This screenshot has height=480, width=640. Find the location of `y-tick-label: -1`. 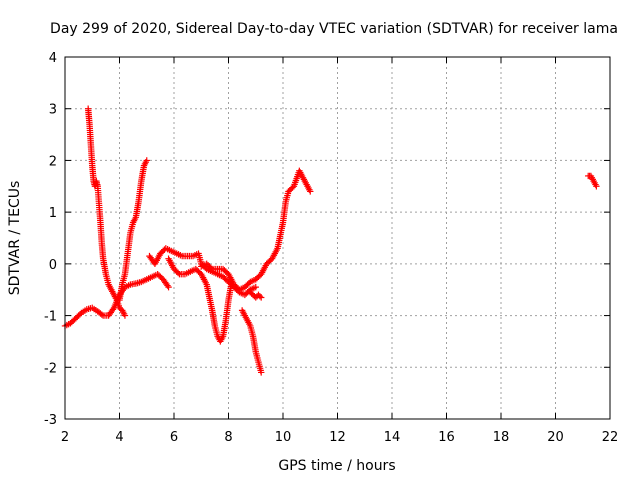

y-tick-label: -1 is located at coordinates (50, 317).